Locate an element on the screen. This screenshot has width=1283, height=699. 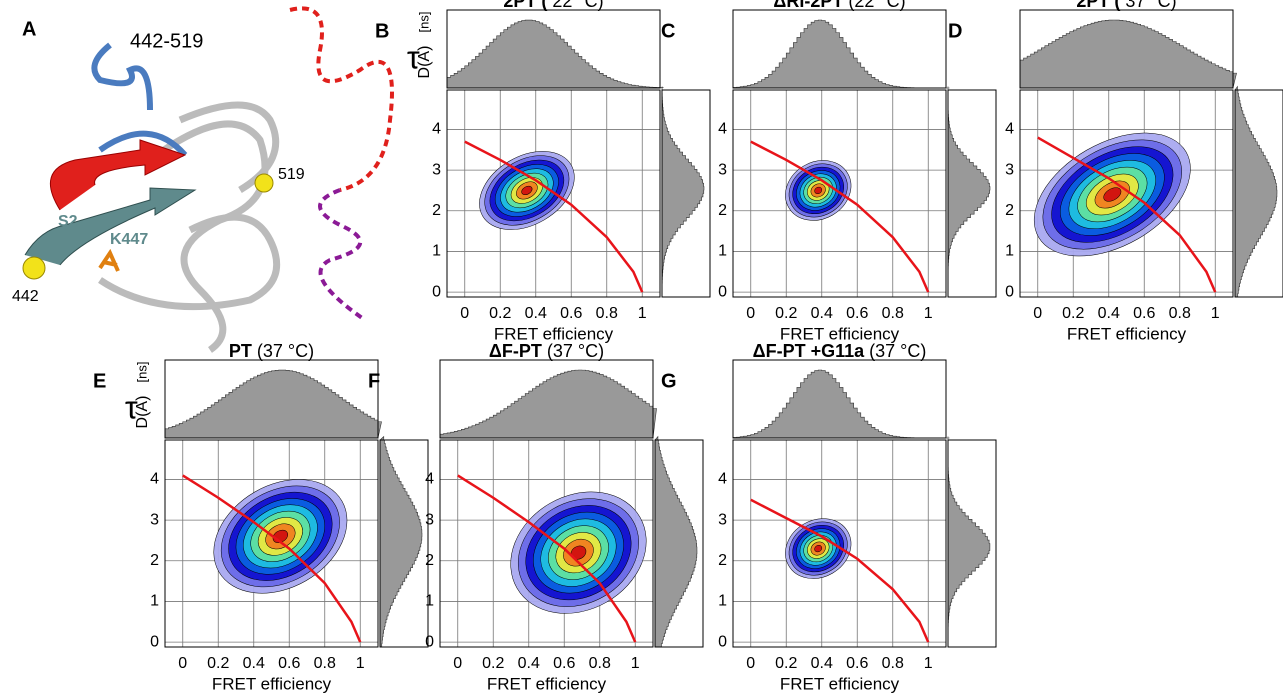
y-axis-symbol: τ is located at coordinates (413, 57).